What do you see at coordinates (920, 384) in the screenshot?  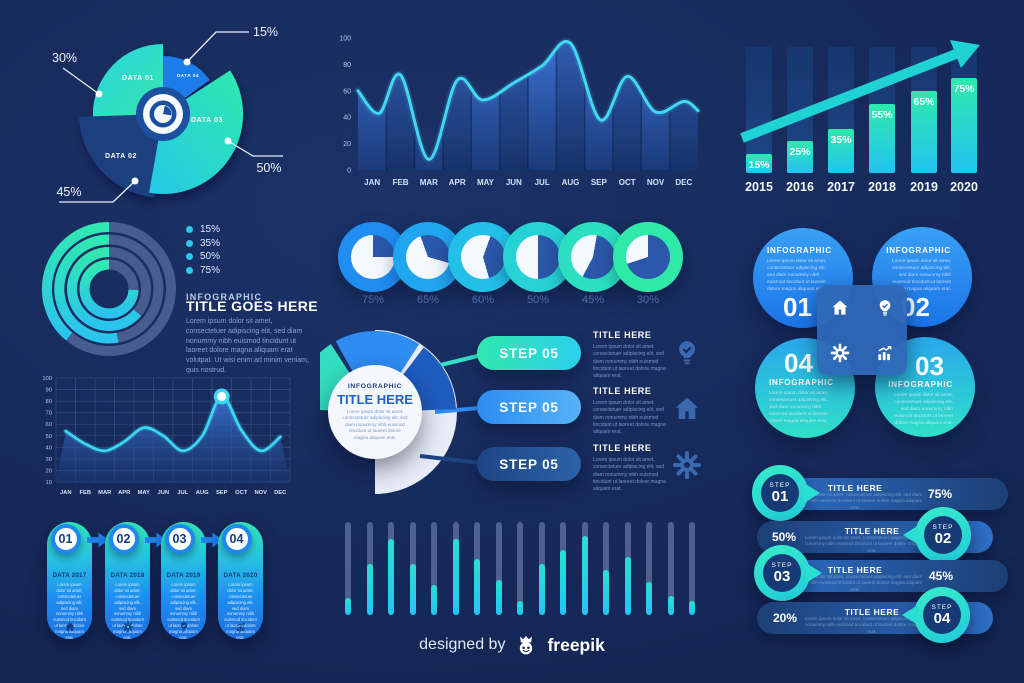 I see `clover-kicker: INFOGRAPHIC` at bounding box center [920, 384].